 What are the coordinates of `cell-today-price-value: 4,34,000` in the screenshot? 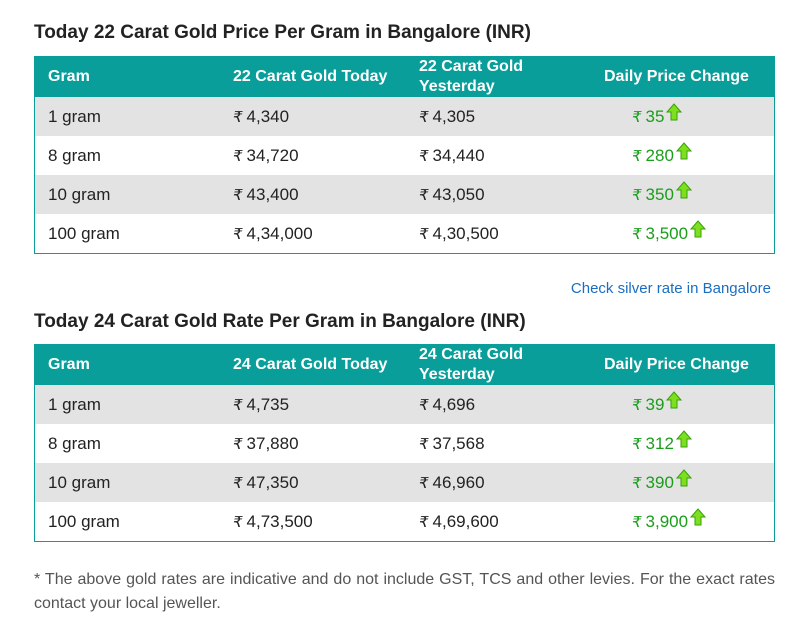 It's located at (279, 233).